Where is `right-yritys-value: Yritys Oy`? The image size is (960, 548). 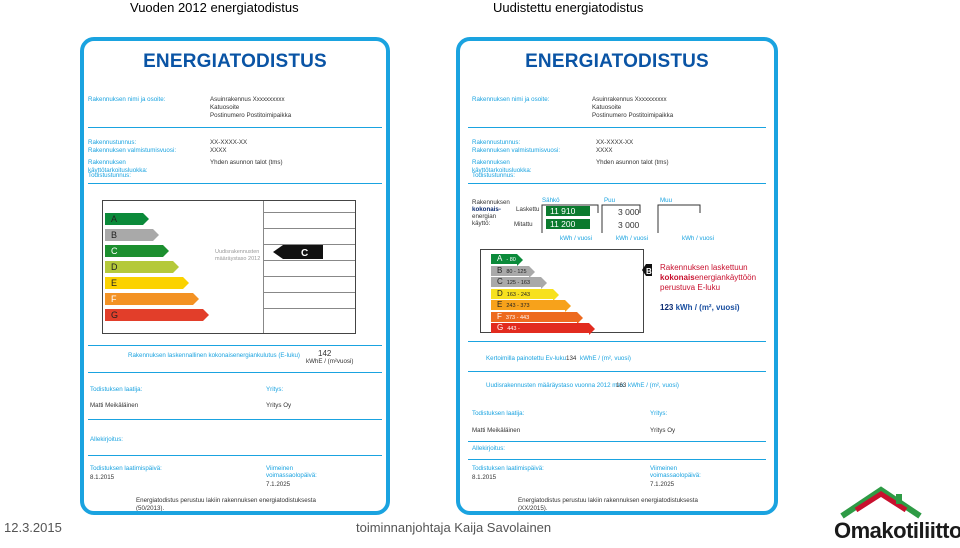 right-yritys-value: Yritys Oy is located at coordinates (663, 430).